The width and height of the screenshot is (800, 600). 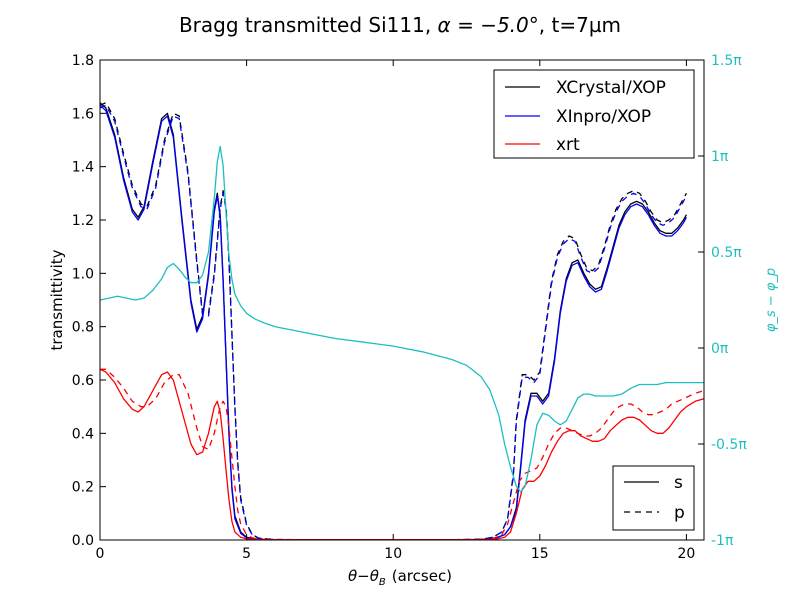 I want to click on y2-tick-label: -1π, so click(x=722, y=541).